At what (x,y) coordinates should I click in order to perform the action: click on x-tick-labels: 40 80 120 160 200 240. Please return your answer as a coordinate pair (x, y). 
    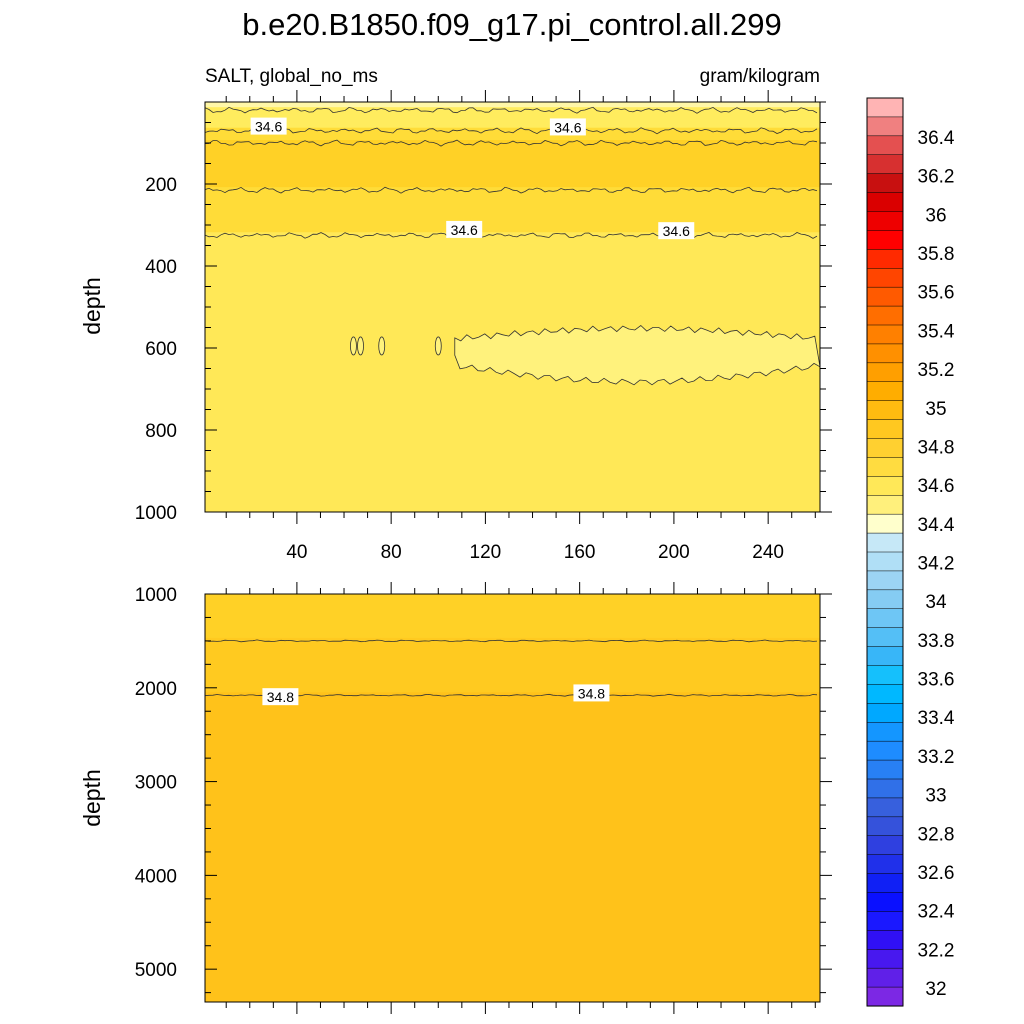
    Looking at the image, I should click on (535, 552).